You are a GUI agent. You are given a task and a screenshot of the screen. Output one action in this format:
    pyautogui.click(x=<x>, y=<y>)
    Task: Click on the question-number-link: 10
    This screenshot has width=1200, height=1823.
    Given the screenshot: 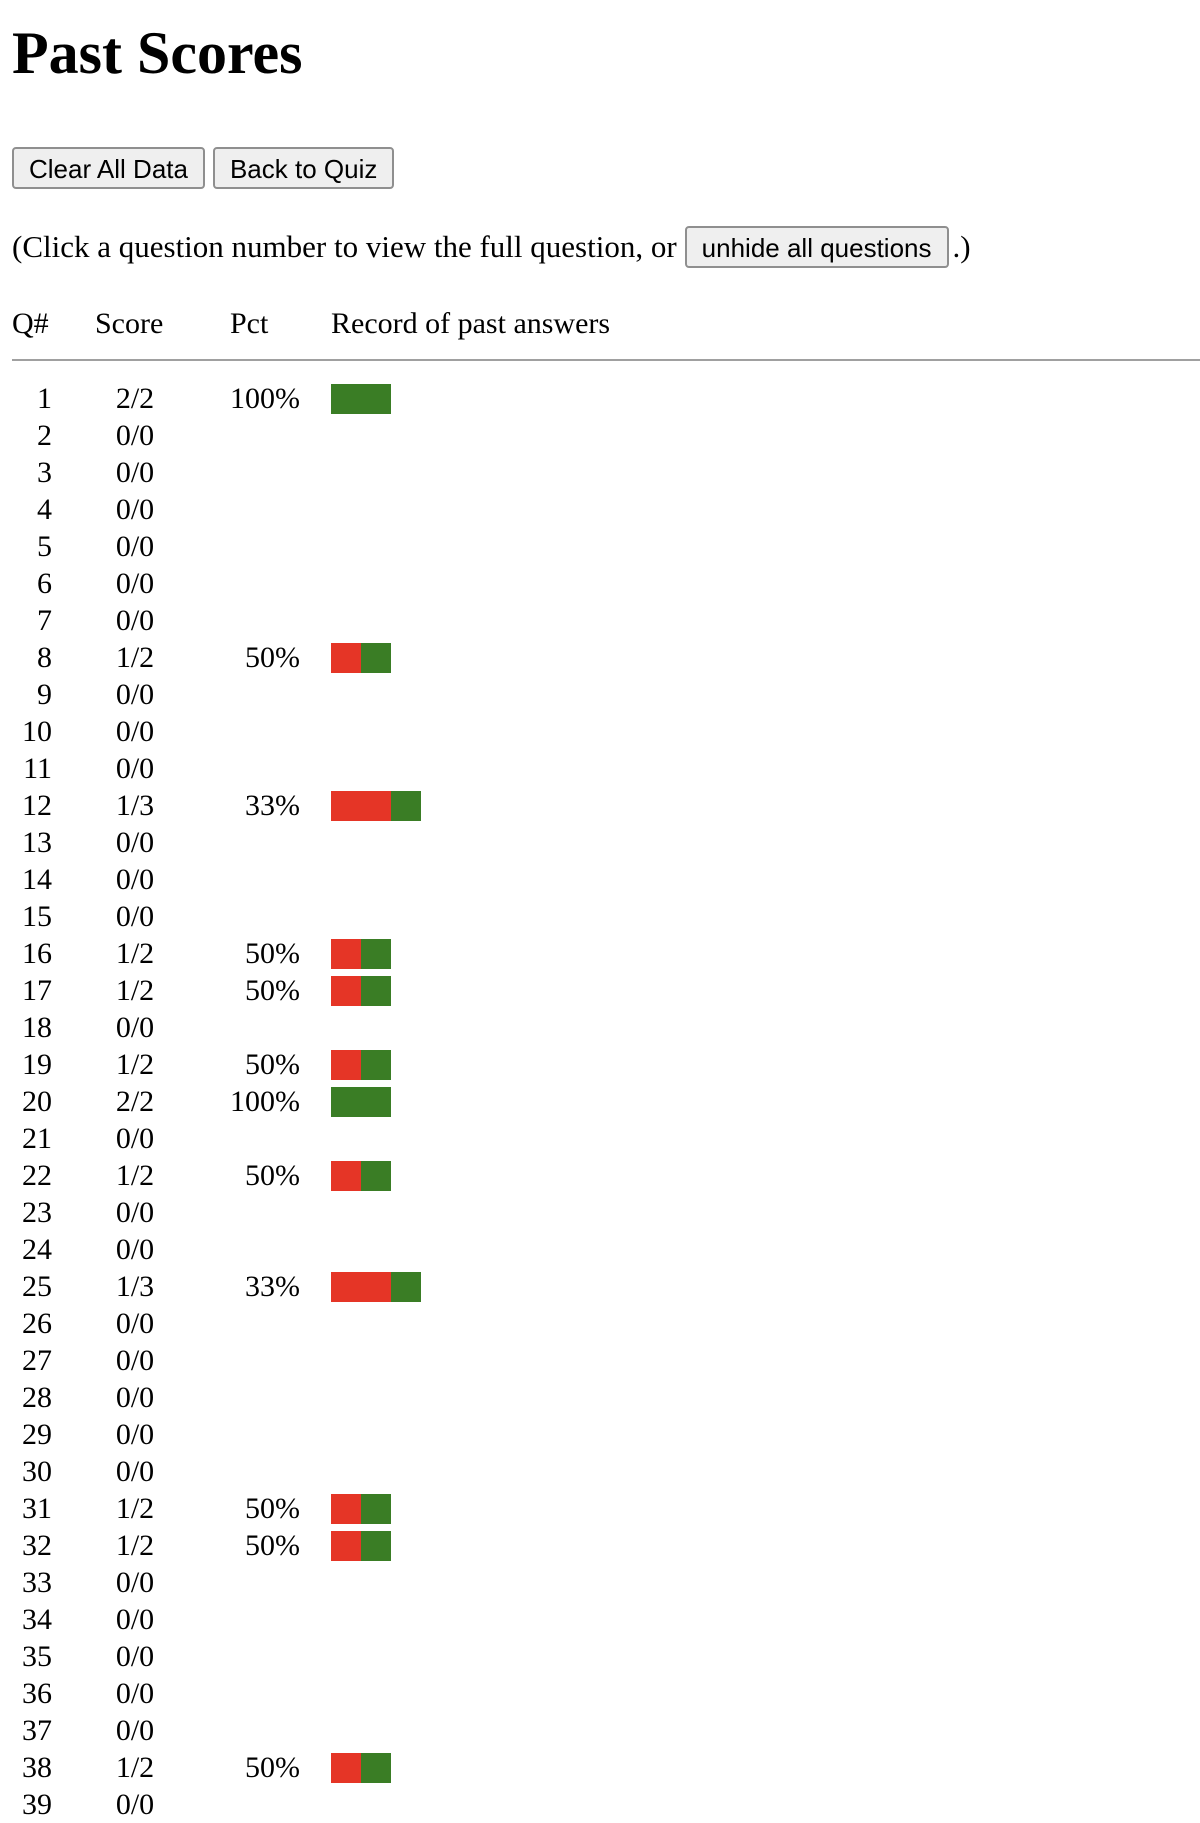 What is the action you would take?
    pyautogui.click(x=37, y=731)
    